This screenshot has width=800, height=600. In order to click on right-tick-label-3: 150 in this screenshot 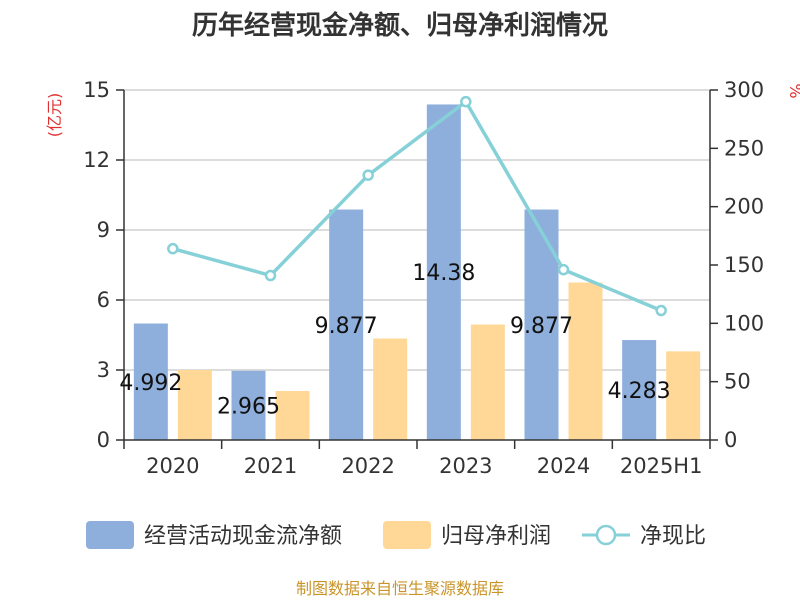, I will do `click(744, 265)`.